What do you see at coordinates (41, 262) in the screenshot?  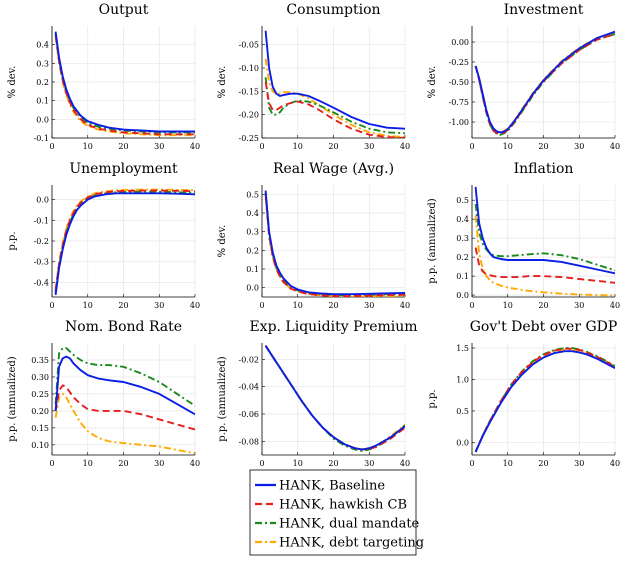 I see `y-tick-label: -0.3` at bounding box center [41, 262].